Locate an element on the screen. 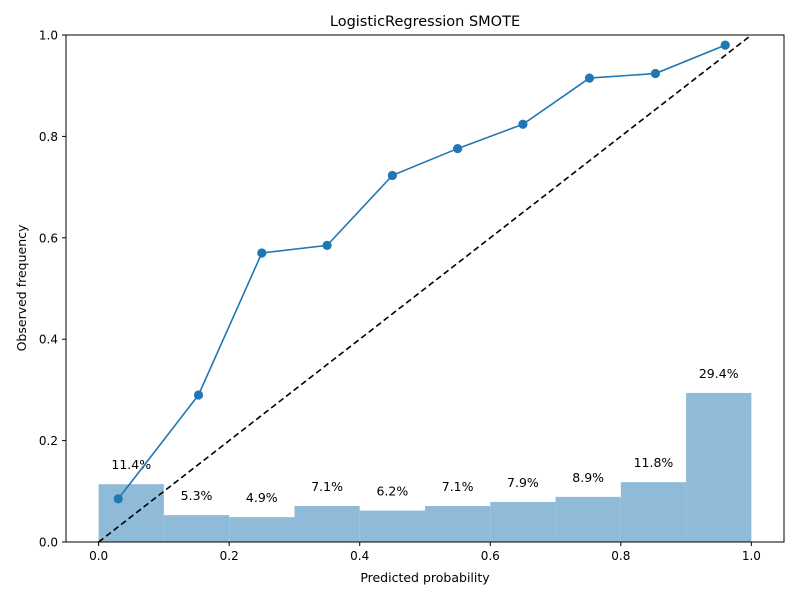 The height and width of the screenshot is (600, 800). x-tick-label: 0.8 is located at coordinates (620, 556).